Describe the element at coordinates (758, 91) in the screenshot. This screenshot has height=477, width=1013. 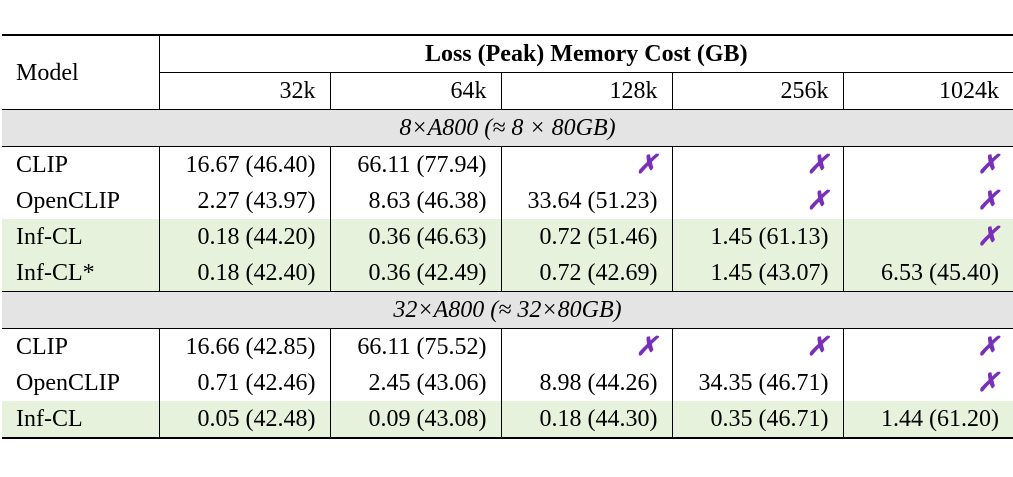
I see `column-header-256k: 256k` at that location.